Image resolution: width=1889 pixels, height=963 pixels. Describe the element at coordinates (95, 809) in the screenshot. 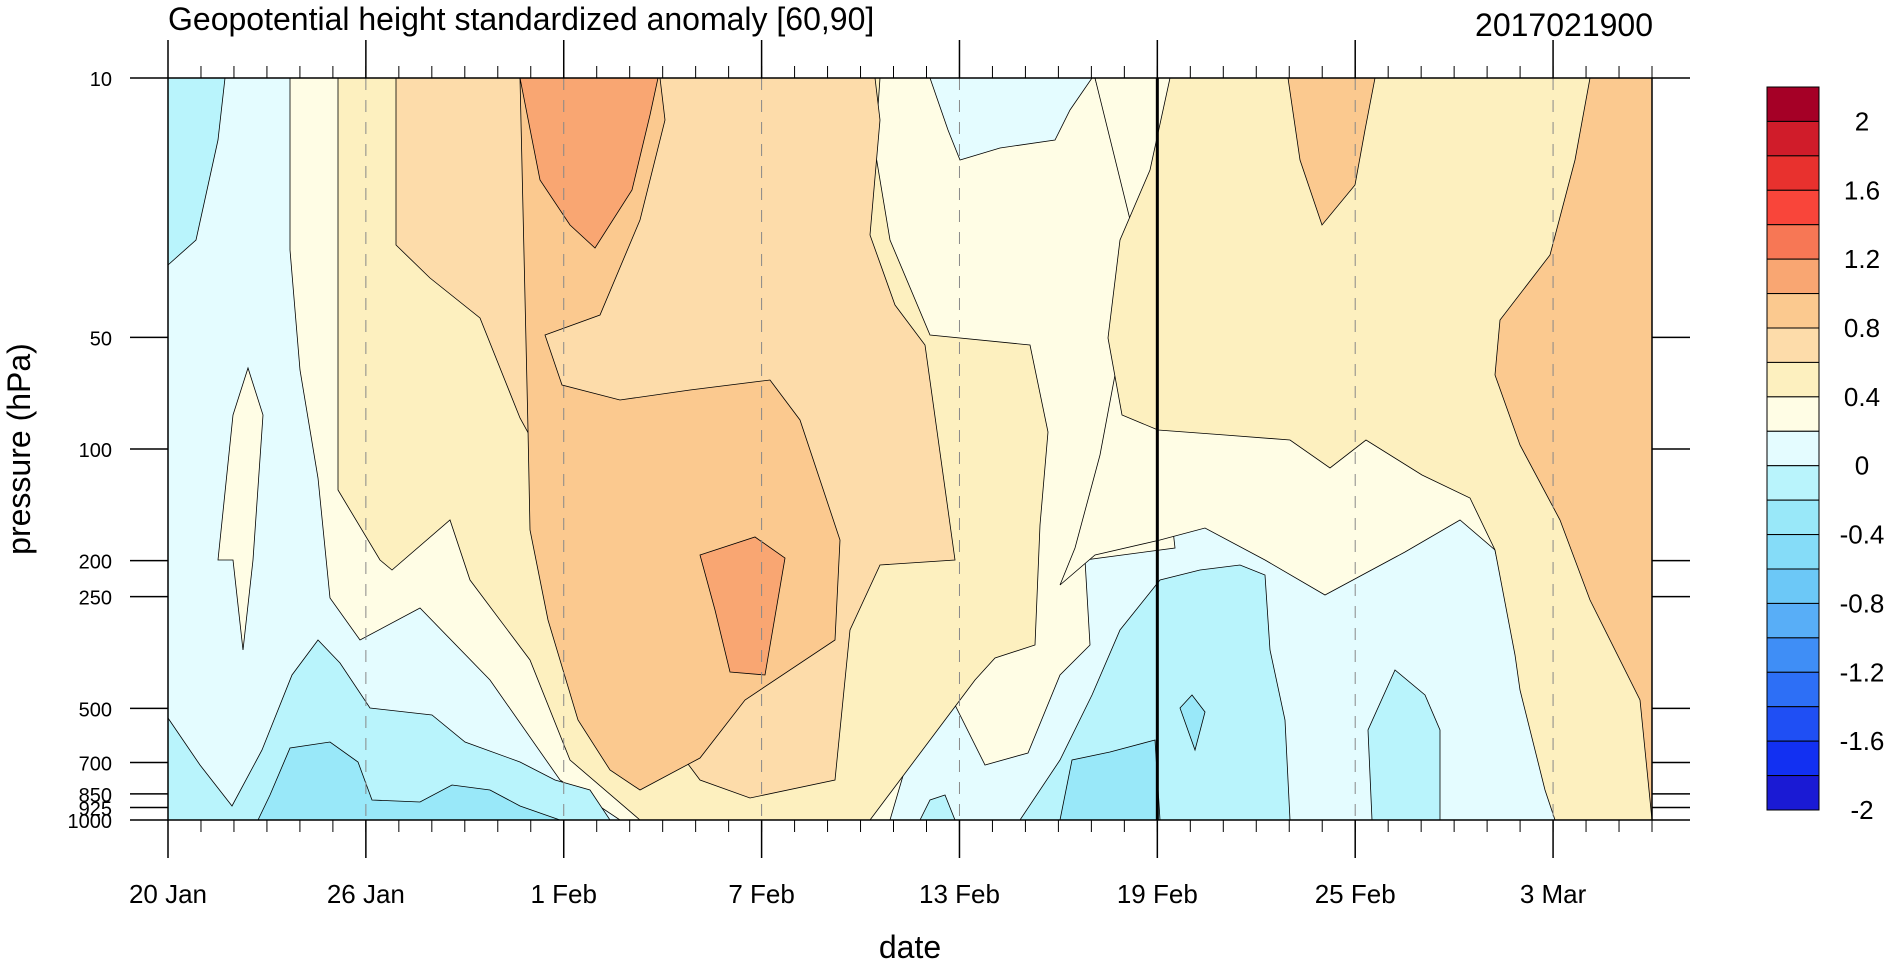

I see `y-tick-label: 925` at that location.